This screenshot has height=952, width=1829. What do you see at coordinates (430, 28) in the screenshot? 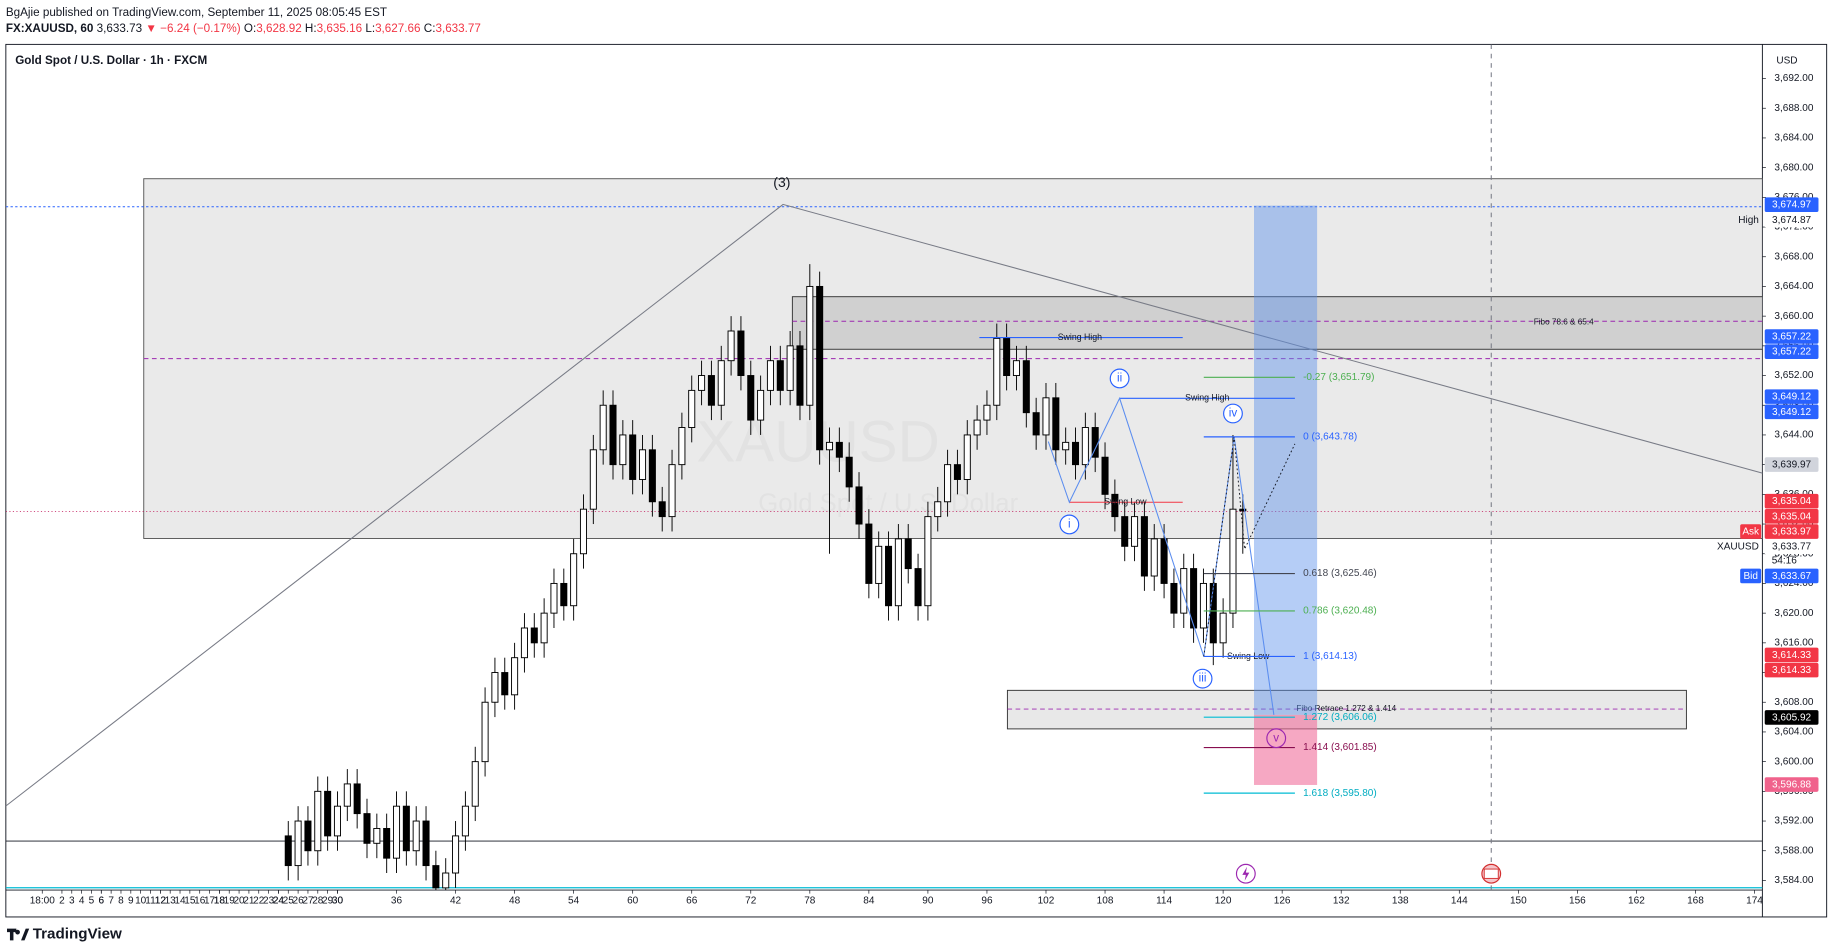
I see `ohlc-label: C:` at bounding box center [430, 28].